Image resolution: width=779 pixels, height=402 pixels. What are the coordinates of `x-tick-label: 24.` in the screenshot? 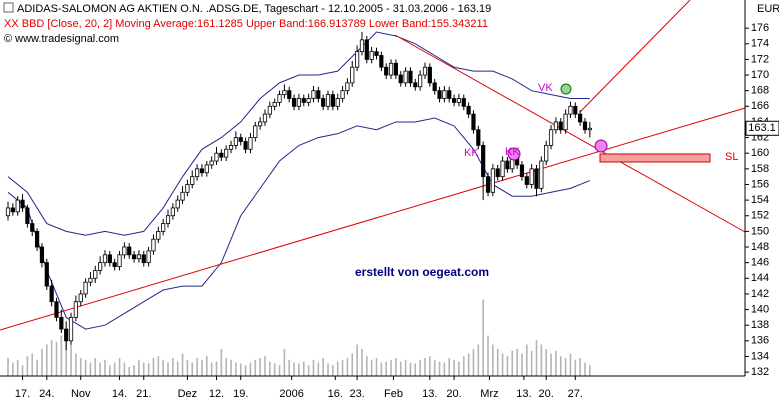 It's located at (46, 394).